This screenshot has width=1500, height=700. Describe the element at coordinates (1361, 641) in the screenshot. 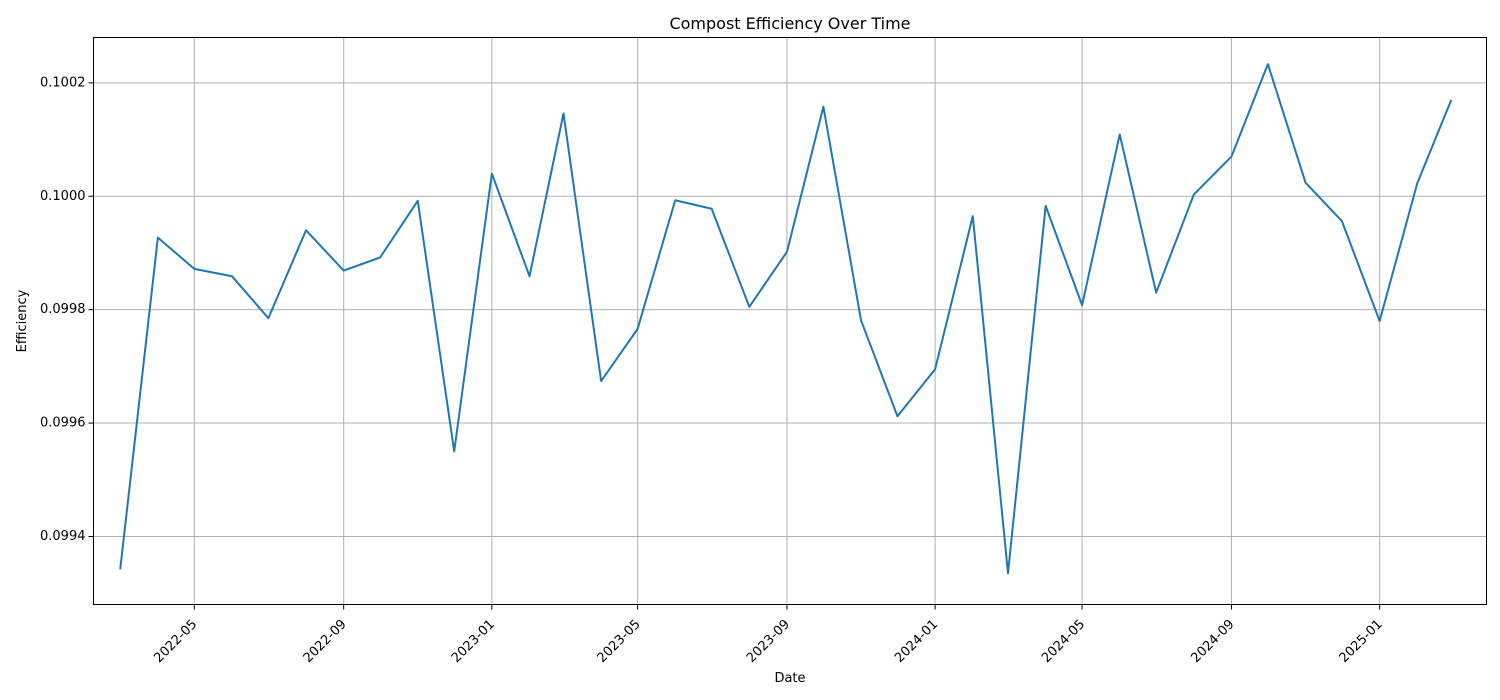

I see `x-tick-label: 2025-01` at that location.